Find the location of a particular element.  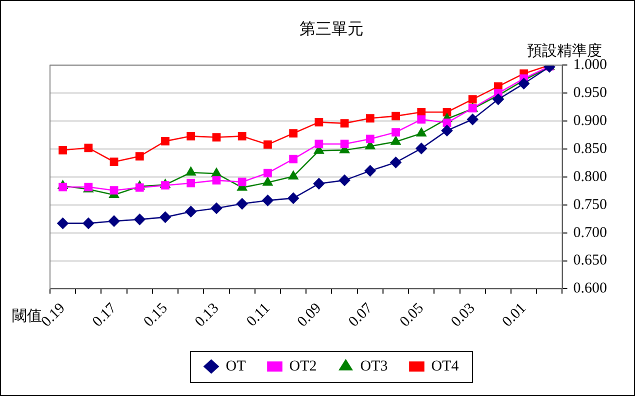

x-tick-label: 0.09 is located at coordinates (309, 315).